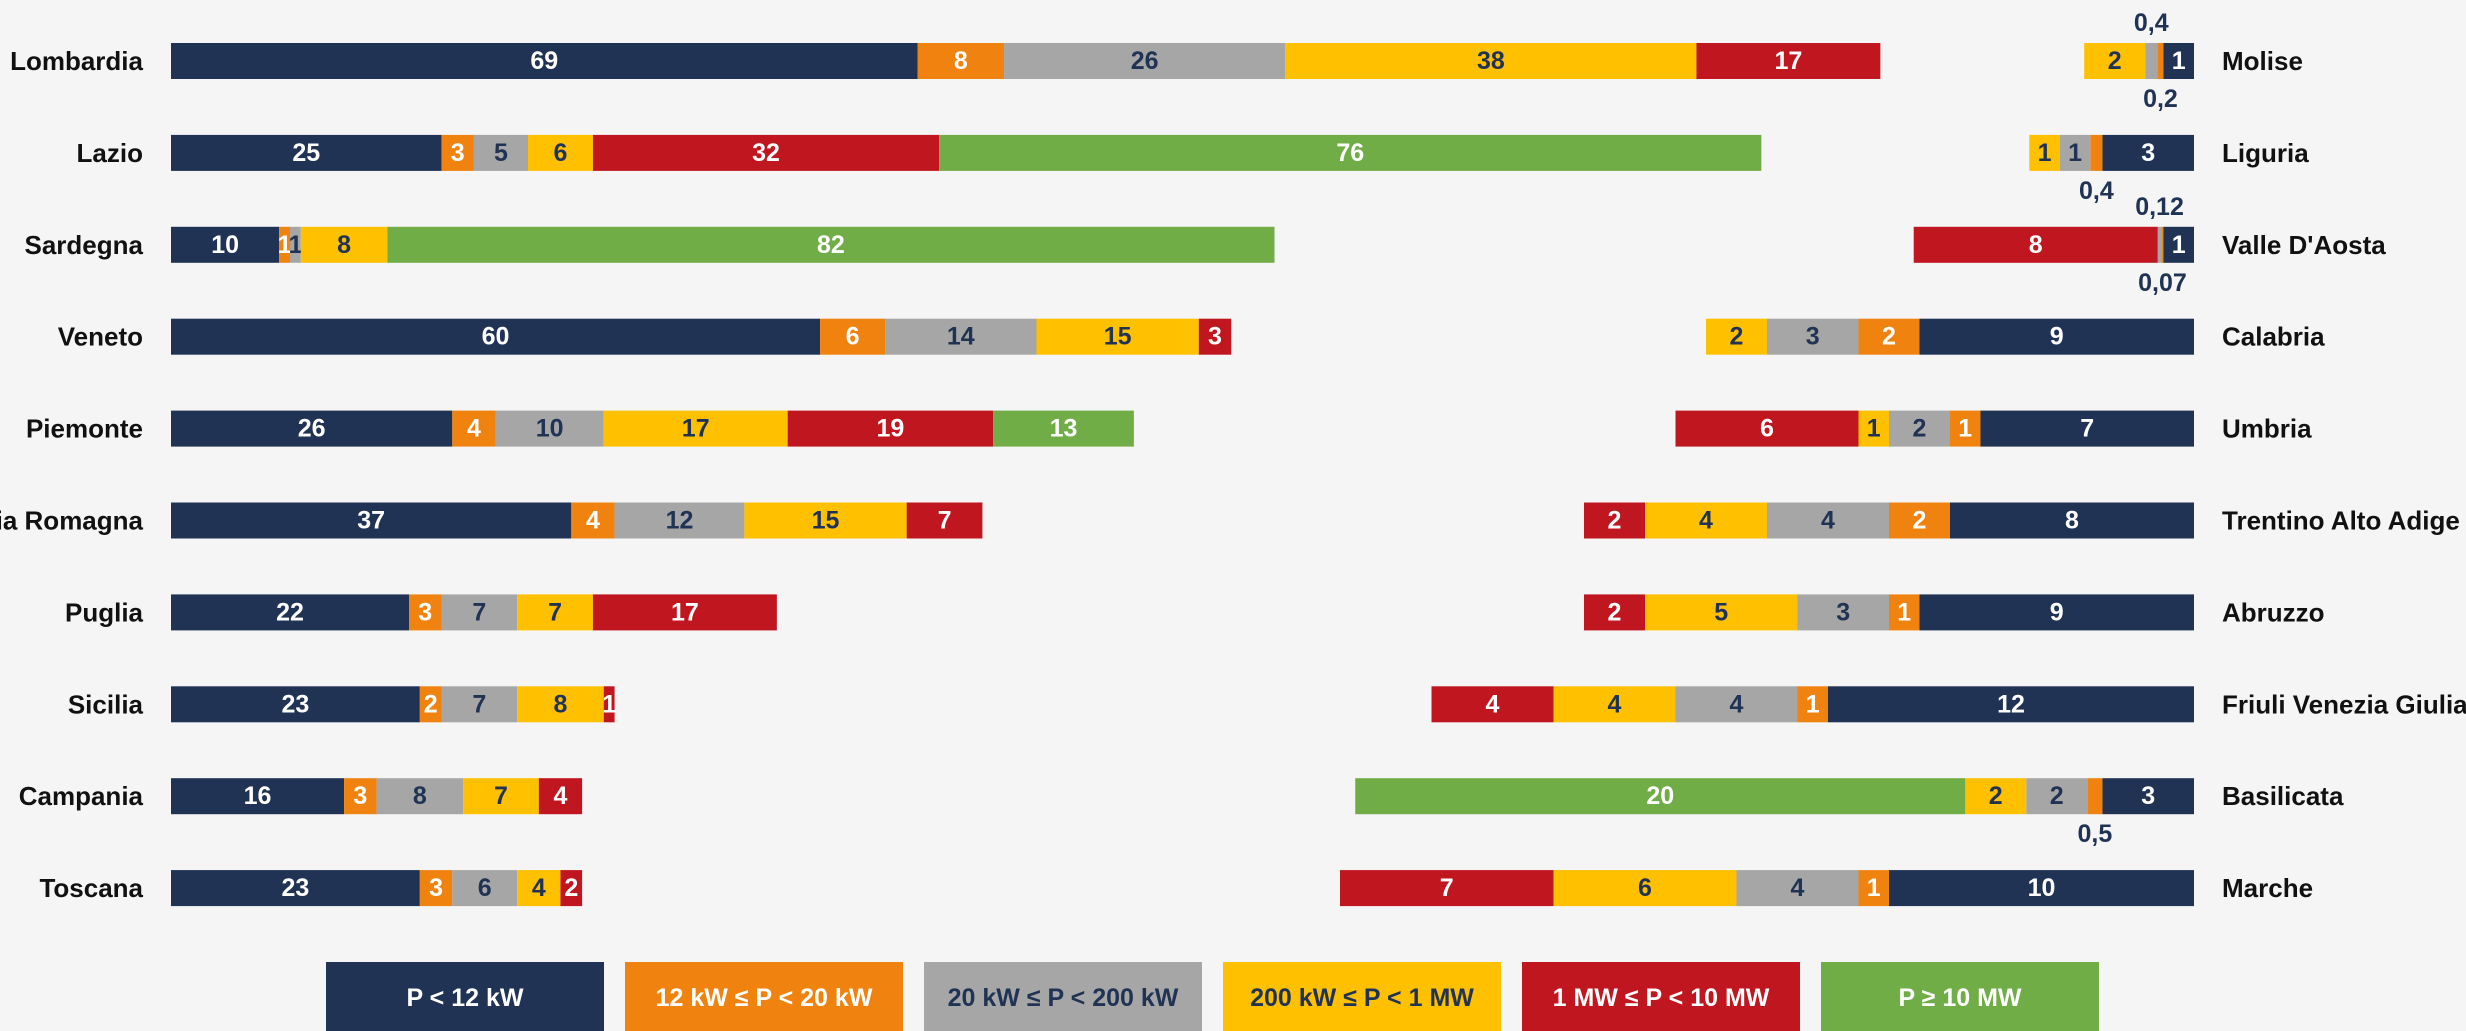 The height and width of the screenshot is (1031, 2466). Describe the element at coordinates (2283, 796) in the screenshot. I see `category-label: Basilicata` at that location.